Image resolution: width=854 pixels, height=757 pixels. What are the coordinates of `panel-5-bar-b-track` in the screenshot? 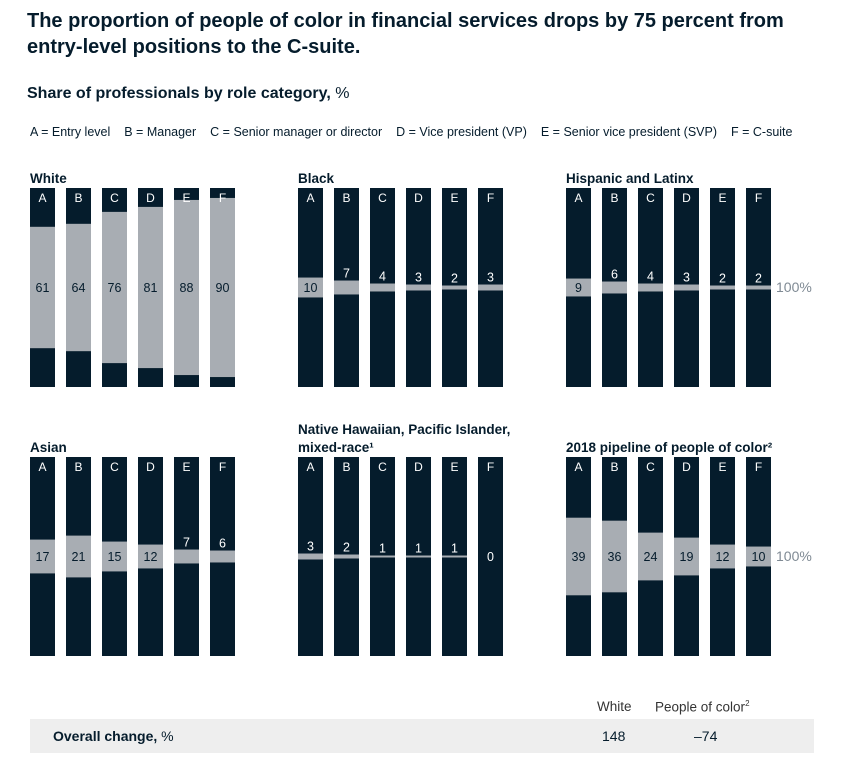 It's located at (614, 556).